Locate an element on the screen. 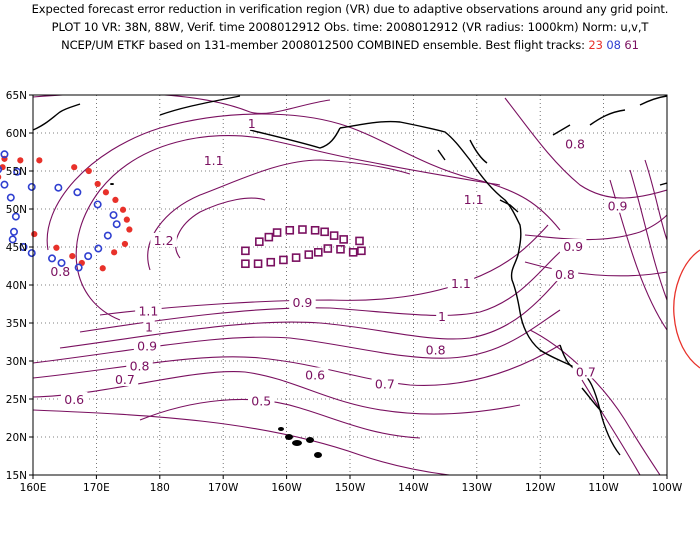 Image resolution: width=700 pixels, height=540 pixels. lon-tick-label: 170W is located at coordinates (223, 488).